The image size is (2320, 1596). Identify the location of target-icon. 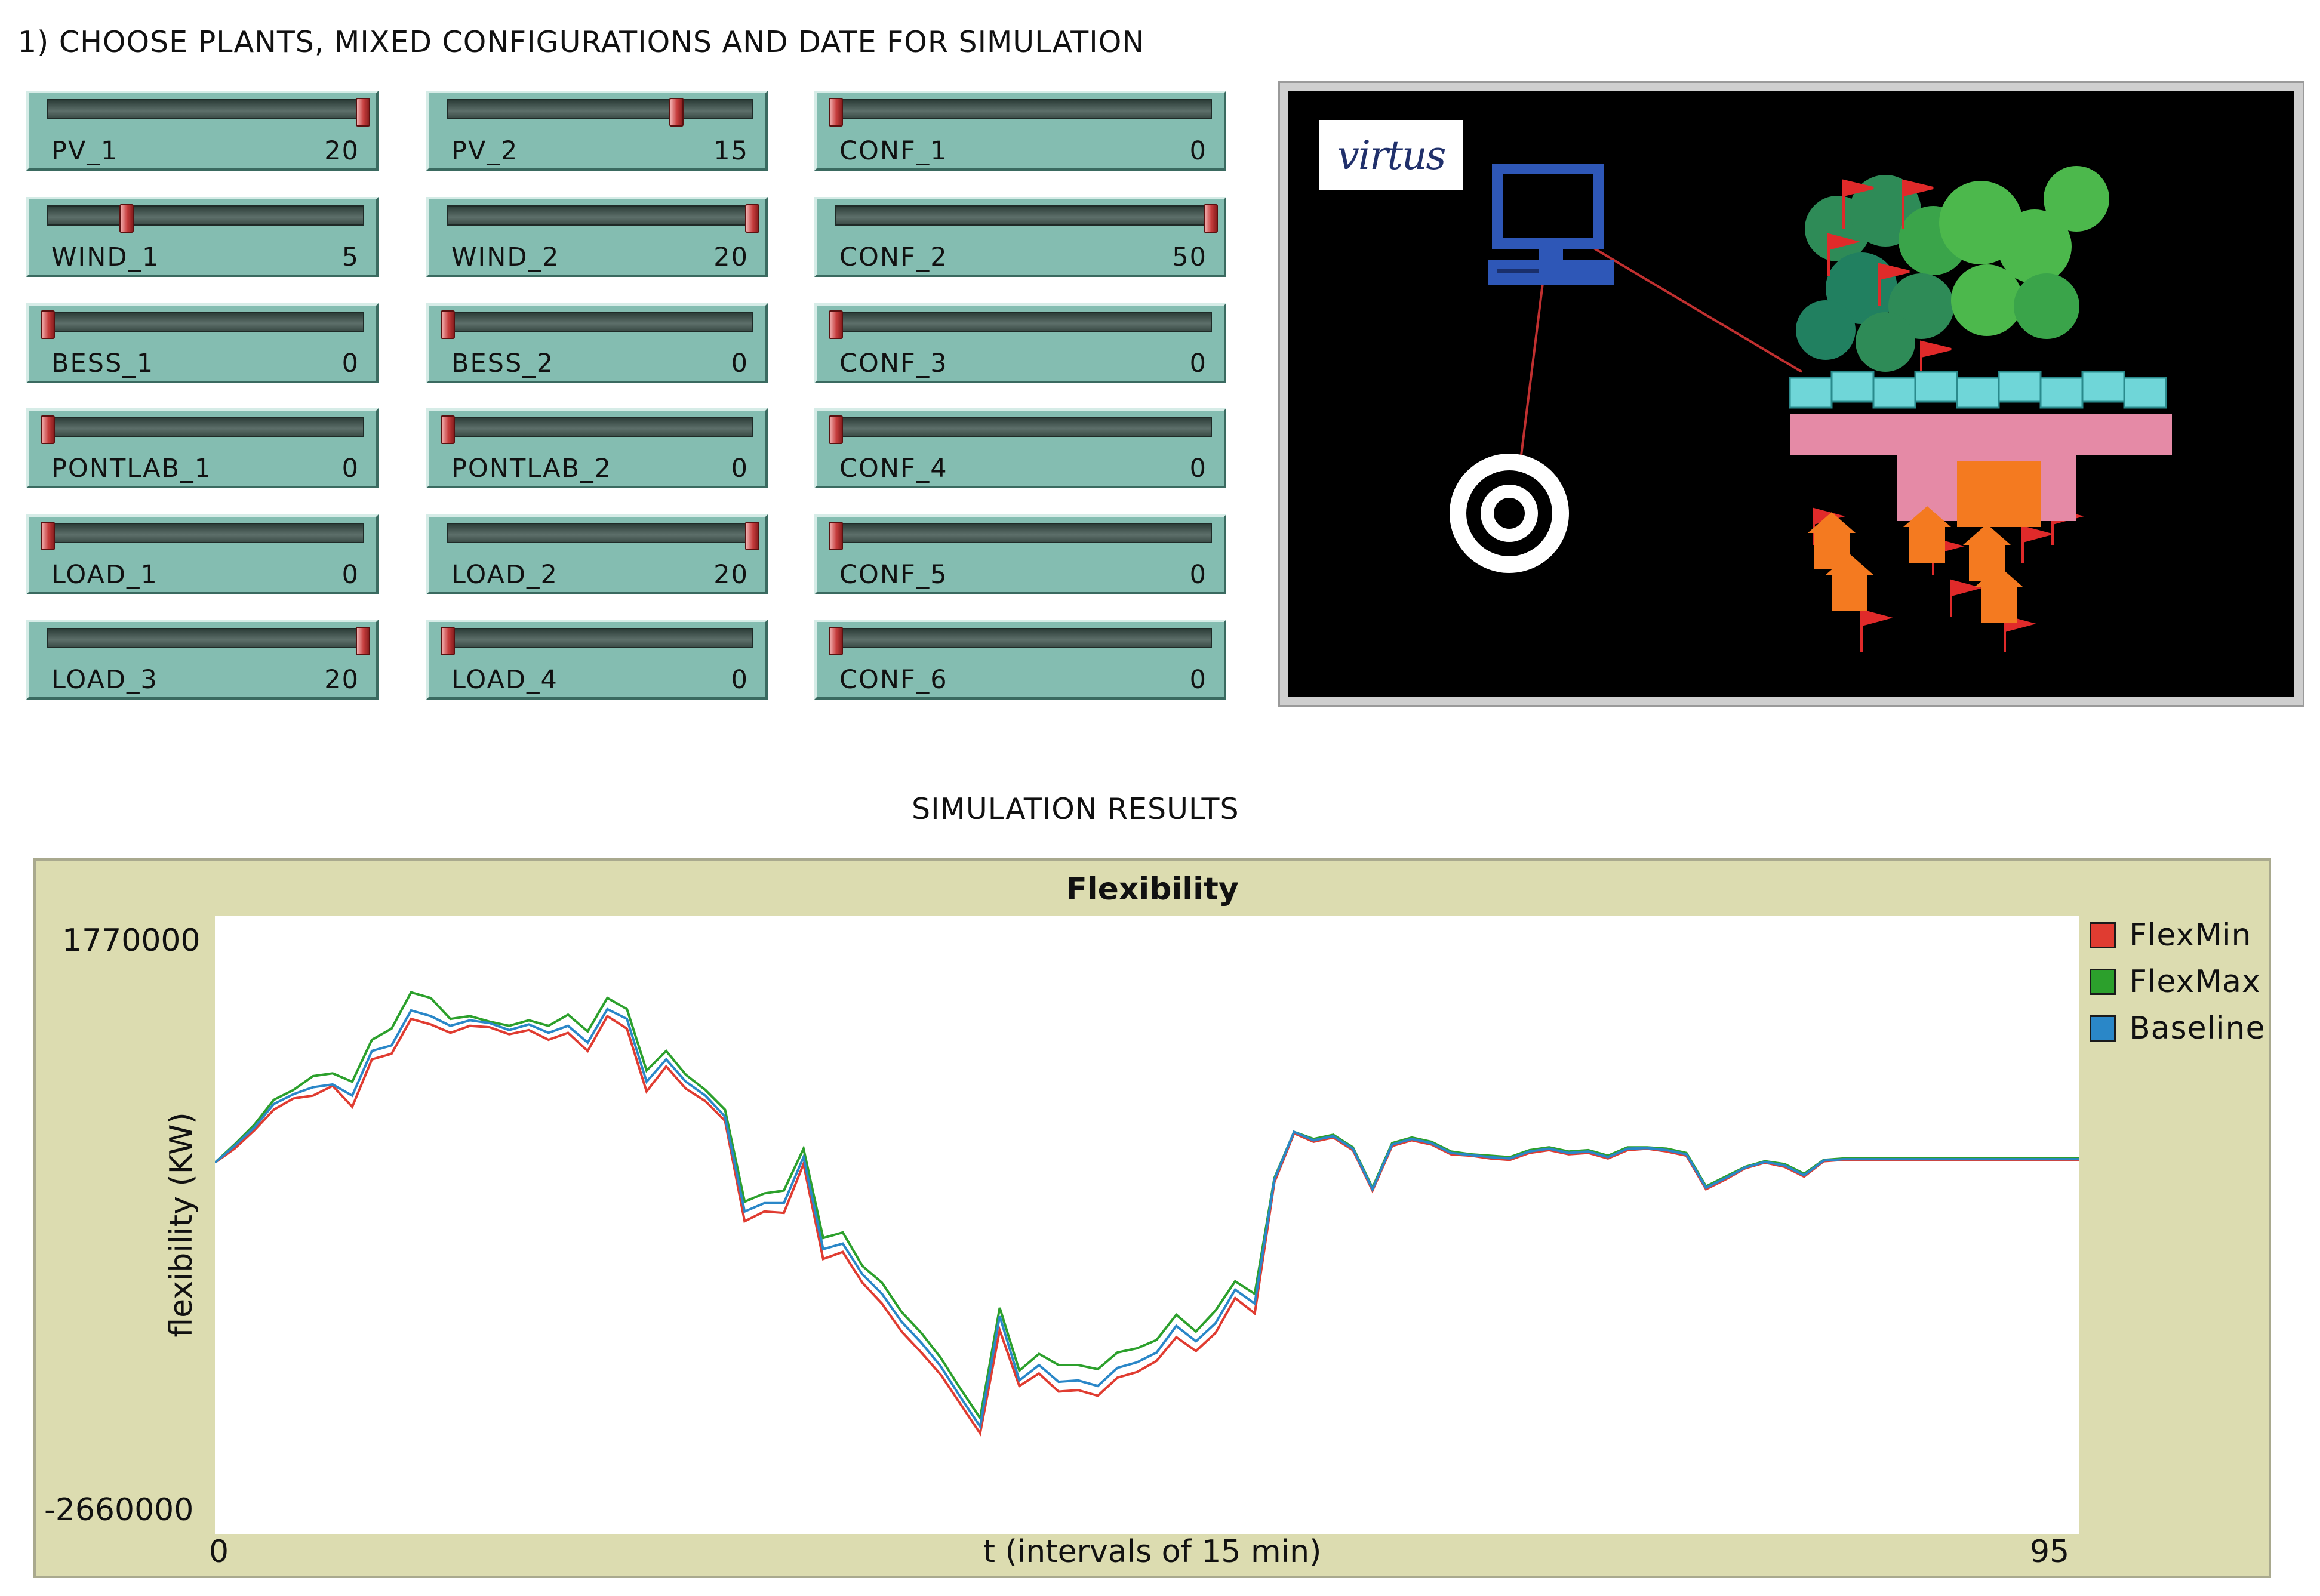
(1509, 513).